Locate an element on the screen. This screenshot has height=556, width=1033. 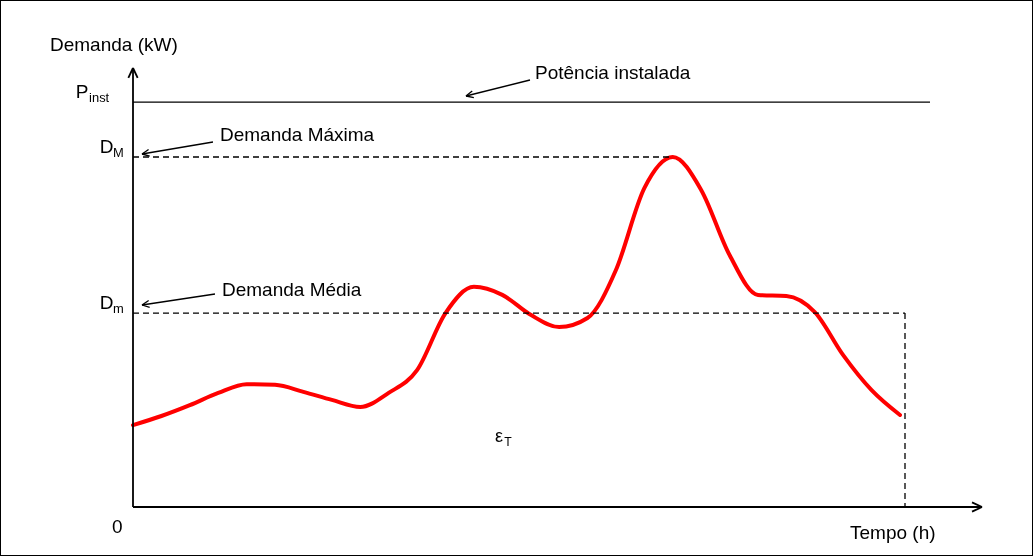
text: Demanda (kW) is located at coordinates (114, 44).